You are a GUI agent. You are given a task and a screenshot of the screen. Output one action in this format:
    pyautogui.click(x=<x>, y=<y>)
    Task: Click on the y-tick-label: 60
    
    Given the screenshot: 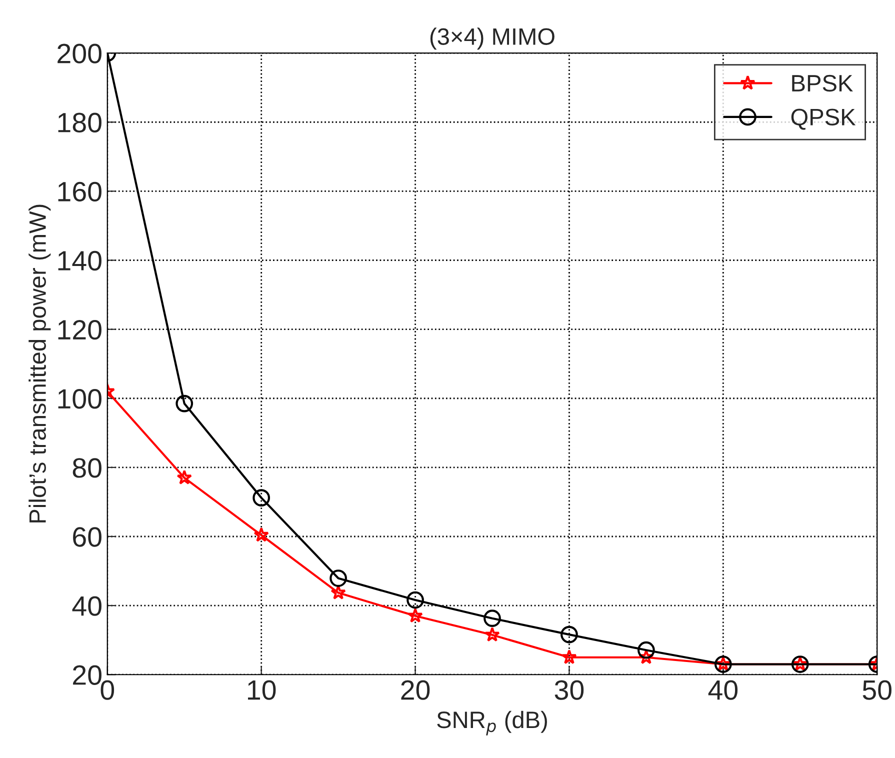 What is the action you would take?
    pyautogui.click(x=87, y=537)
    